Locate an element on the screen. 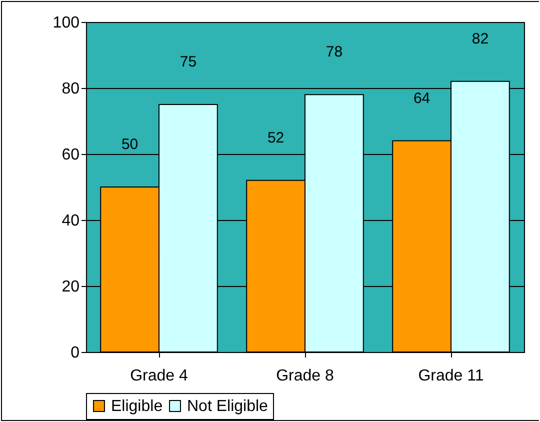 The height and width of the screenshot is (422, 540). data-label: 64 is located at coordinates (421, 98).